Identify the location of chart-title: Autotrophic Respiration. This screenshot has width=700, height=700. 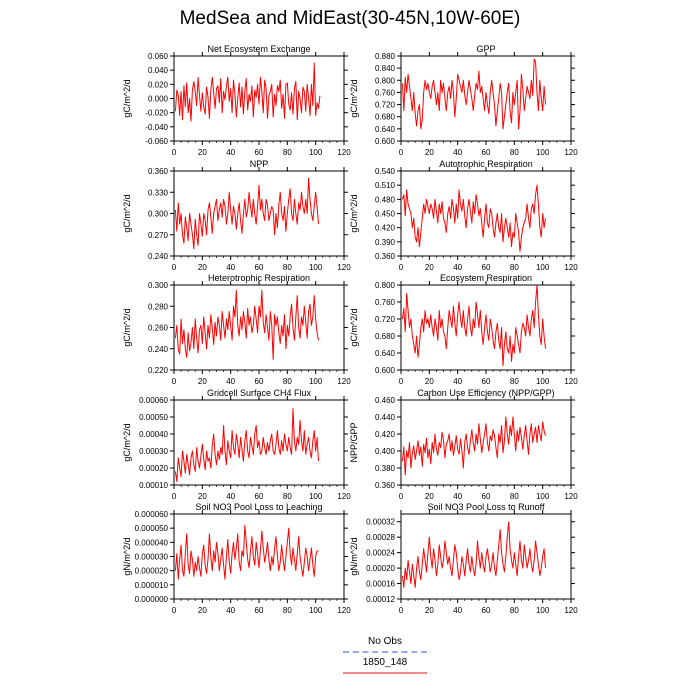
(486, 164).